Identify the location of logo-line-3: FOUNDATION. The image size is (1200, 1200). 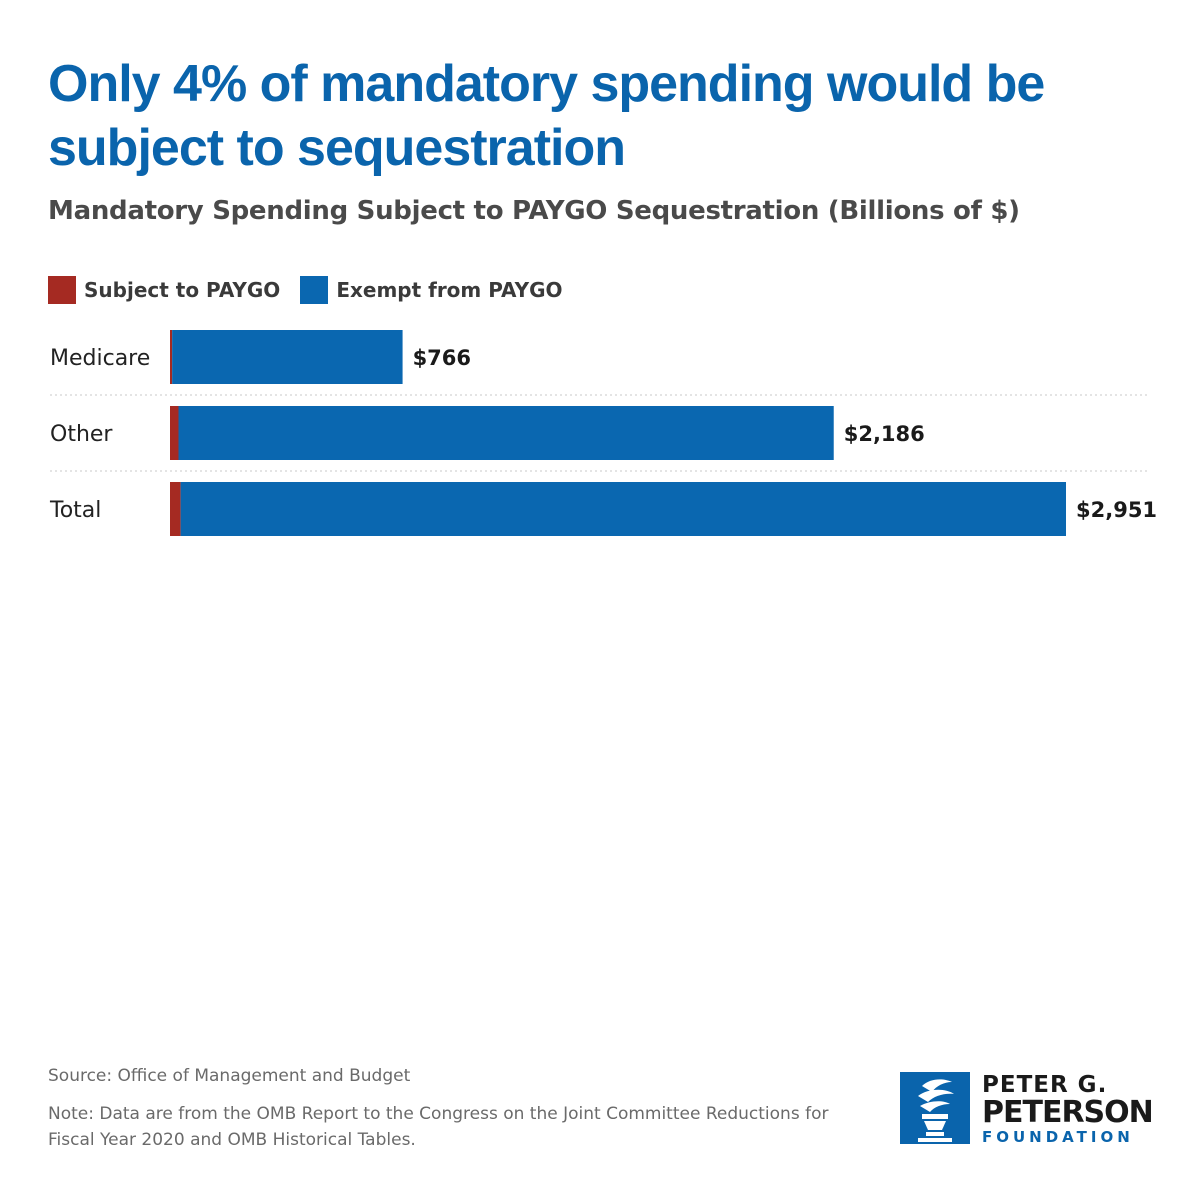
(1058, 1137).